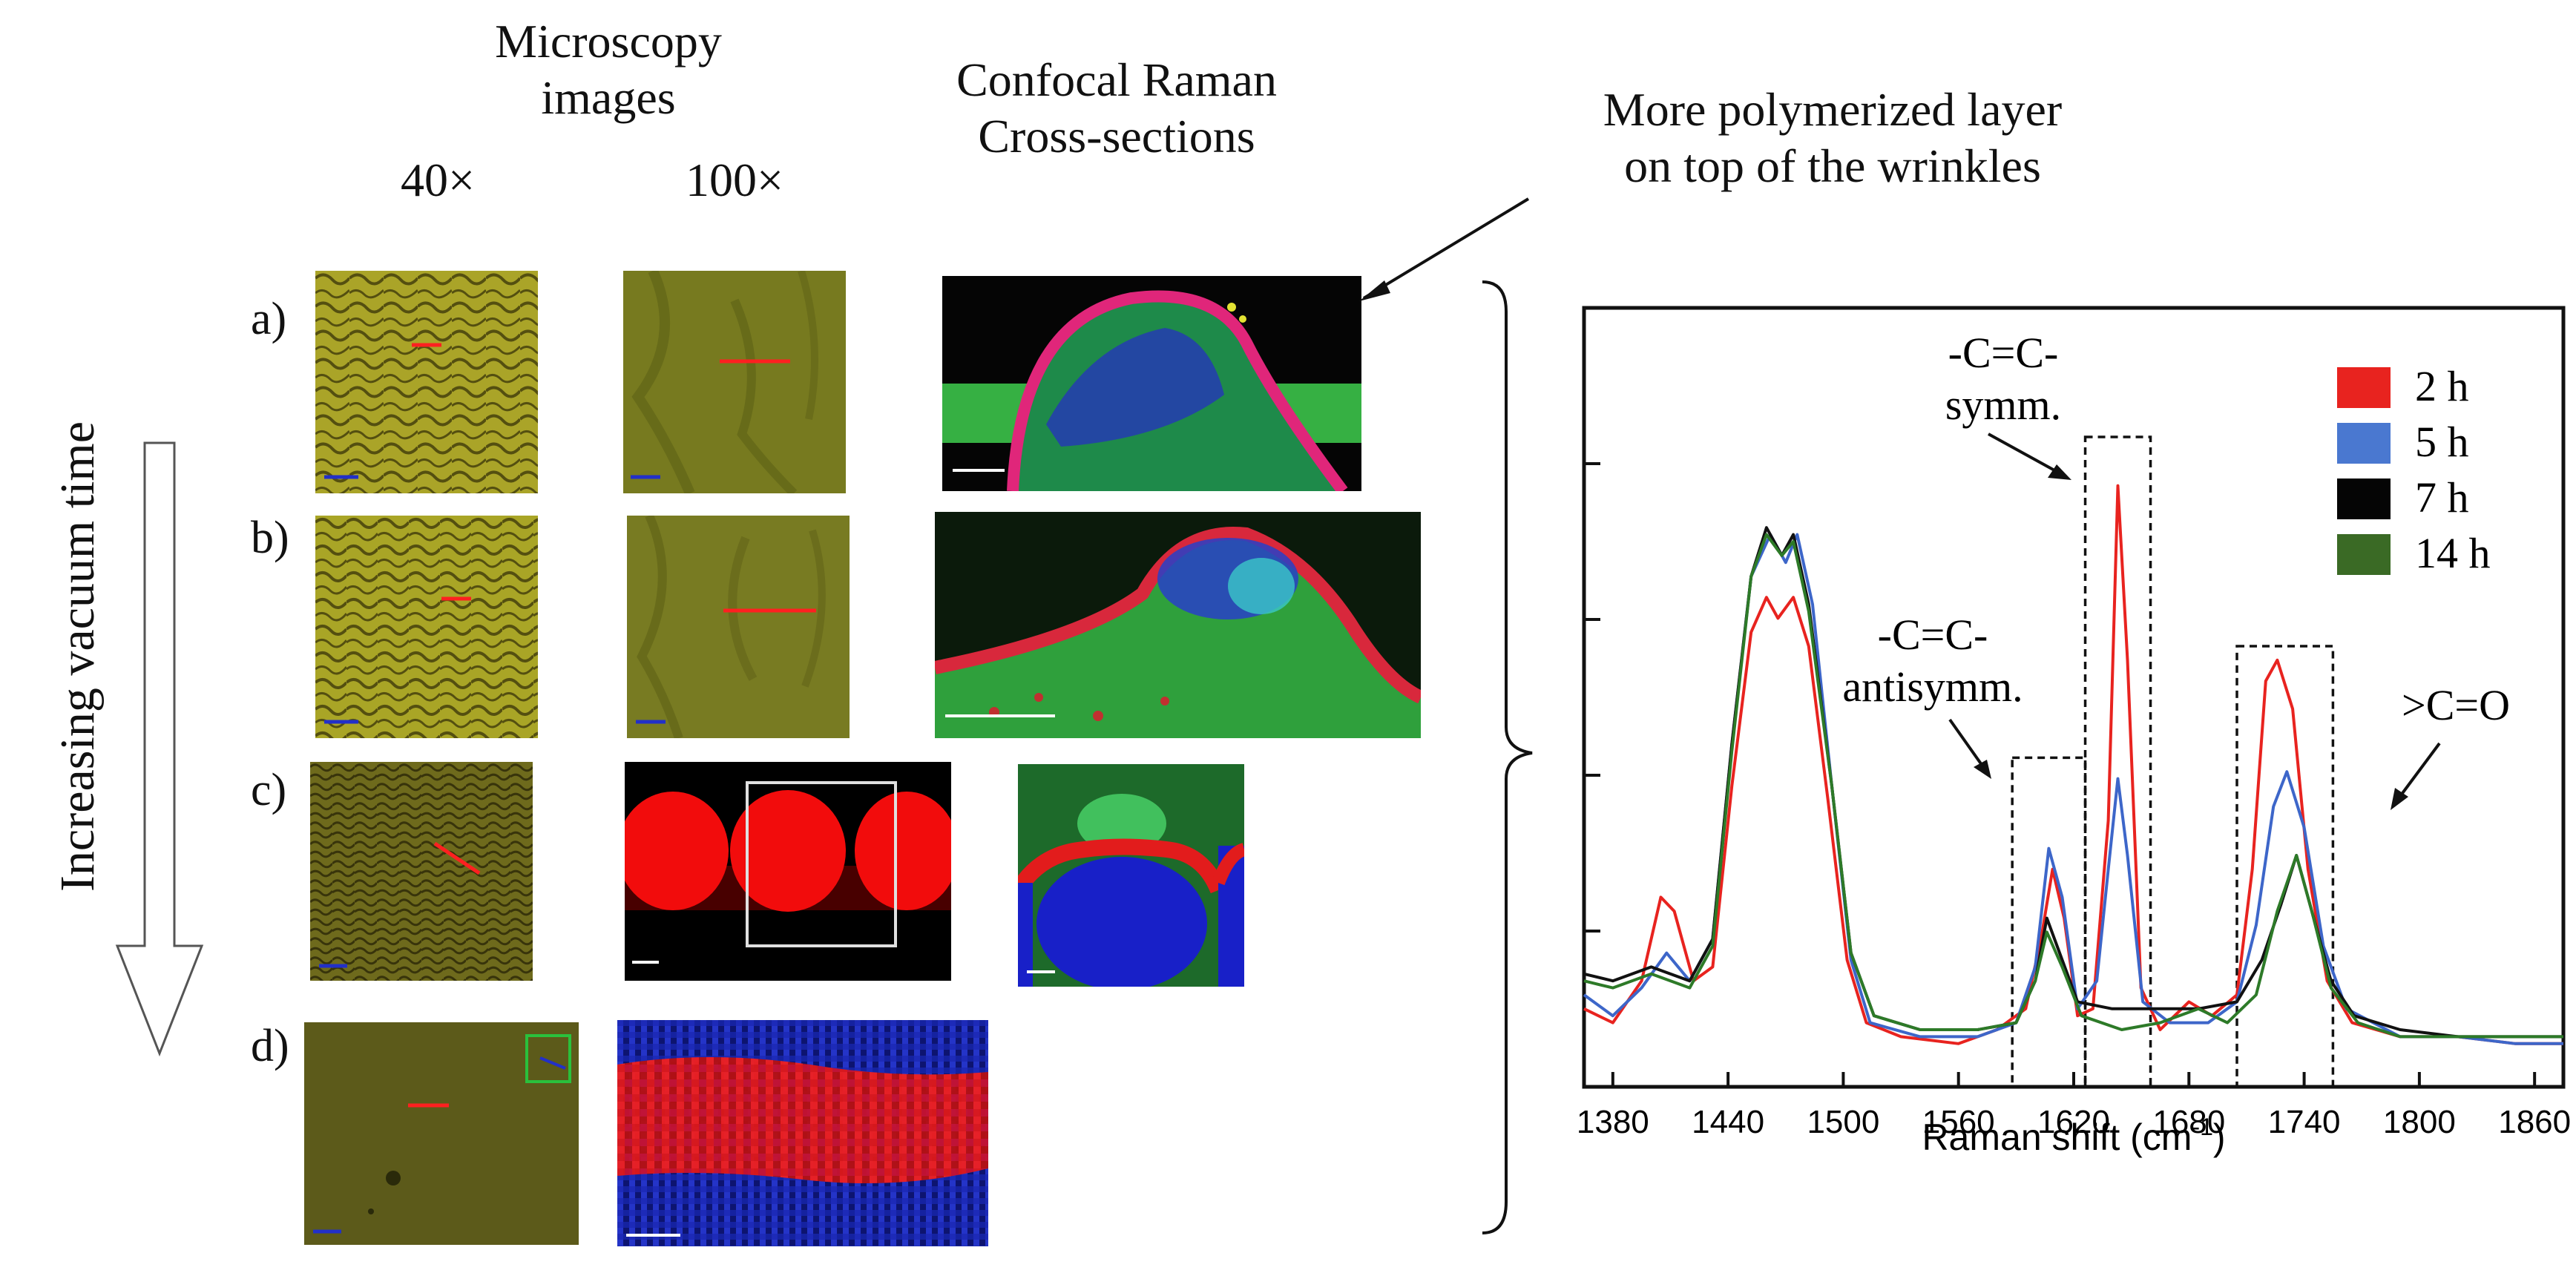 The width and height of the screenshot is (2576, 1276). Describe the element at coordinates (1728, 1122) in the screenshot. I see `x-tick-label: 1440` at that location.